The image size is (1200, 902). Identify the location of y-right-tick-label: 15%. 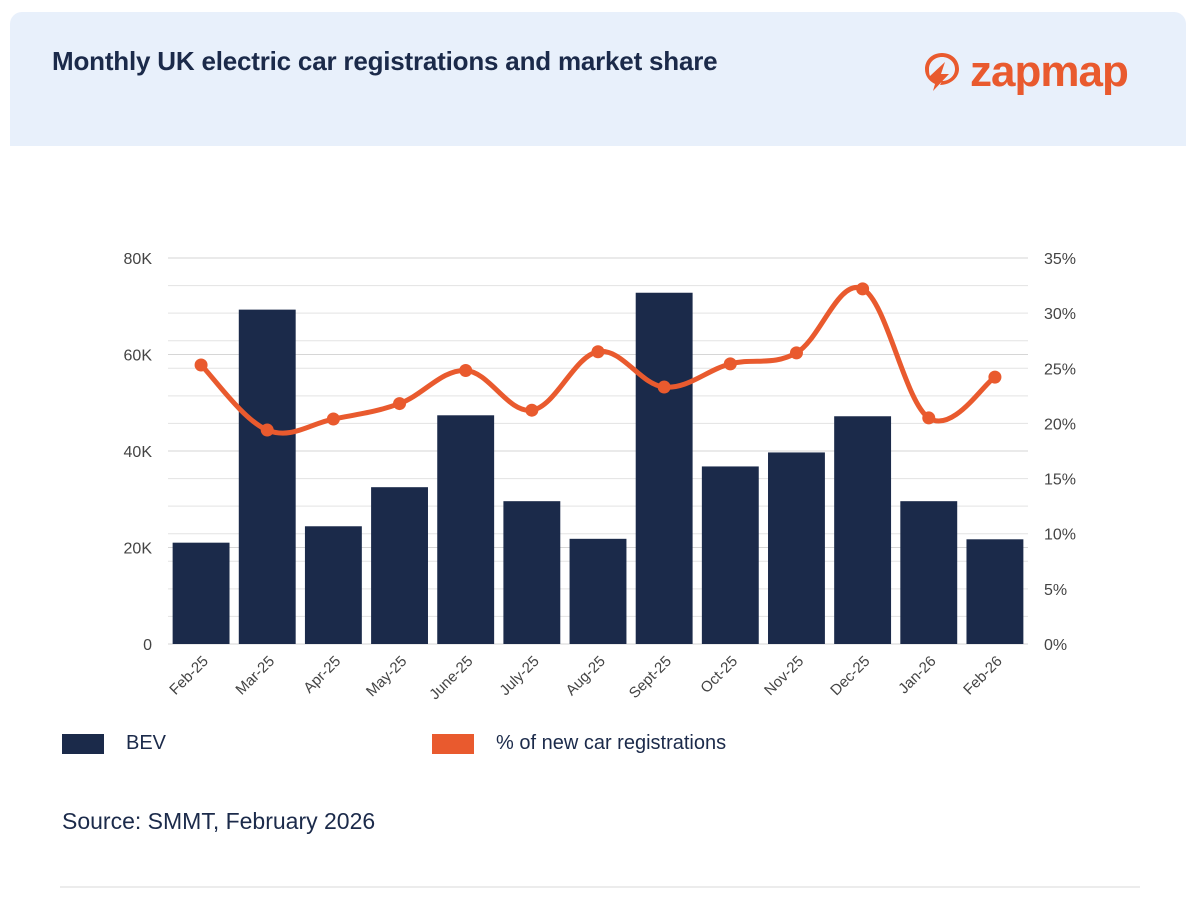
(1060, 480).